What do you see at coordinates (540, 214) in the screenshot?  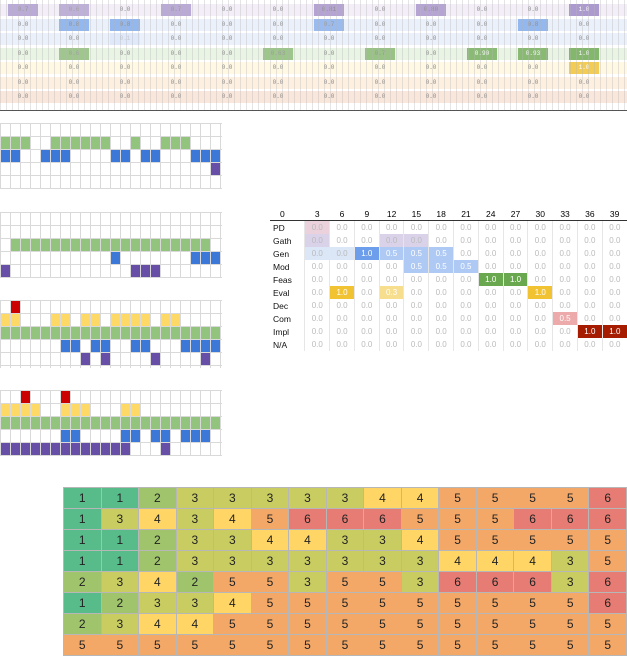 I see `heatmap-column-header: 30` at bounding box center [540, 214].